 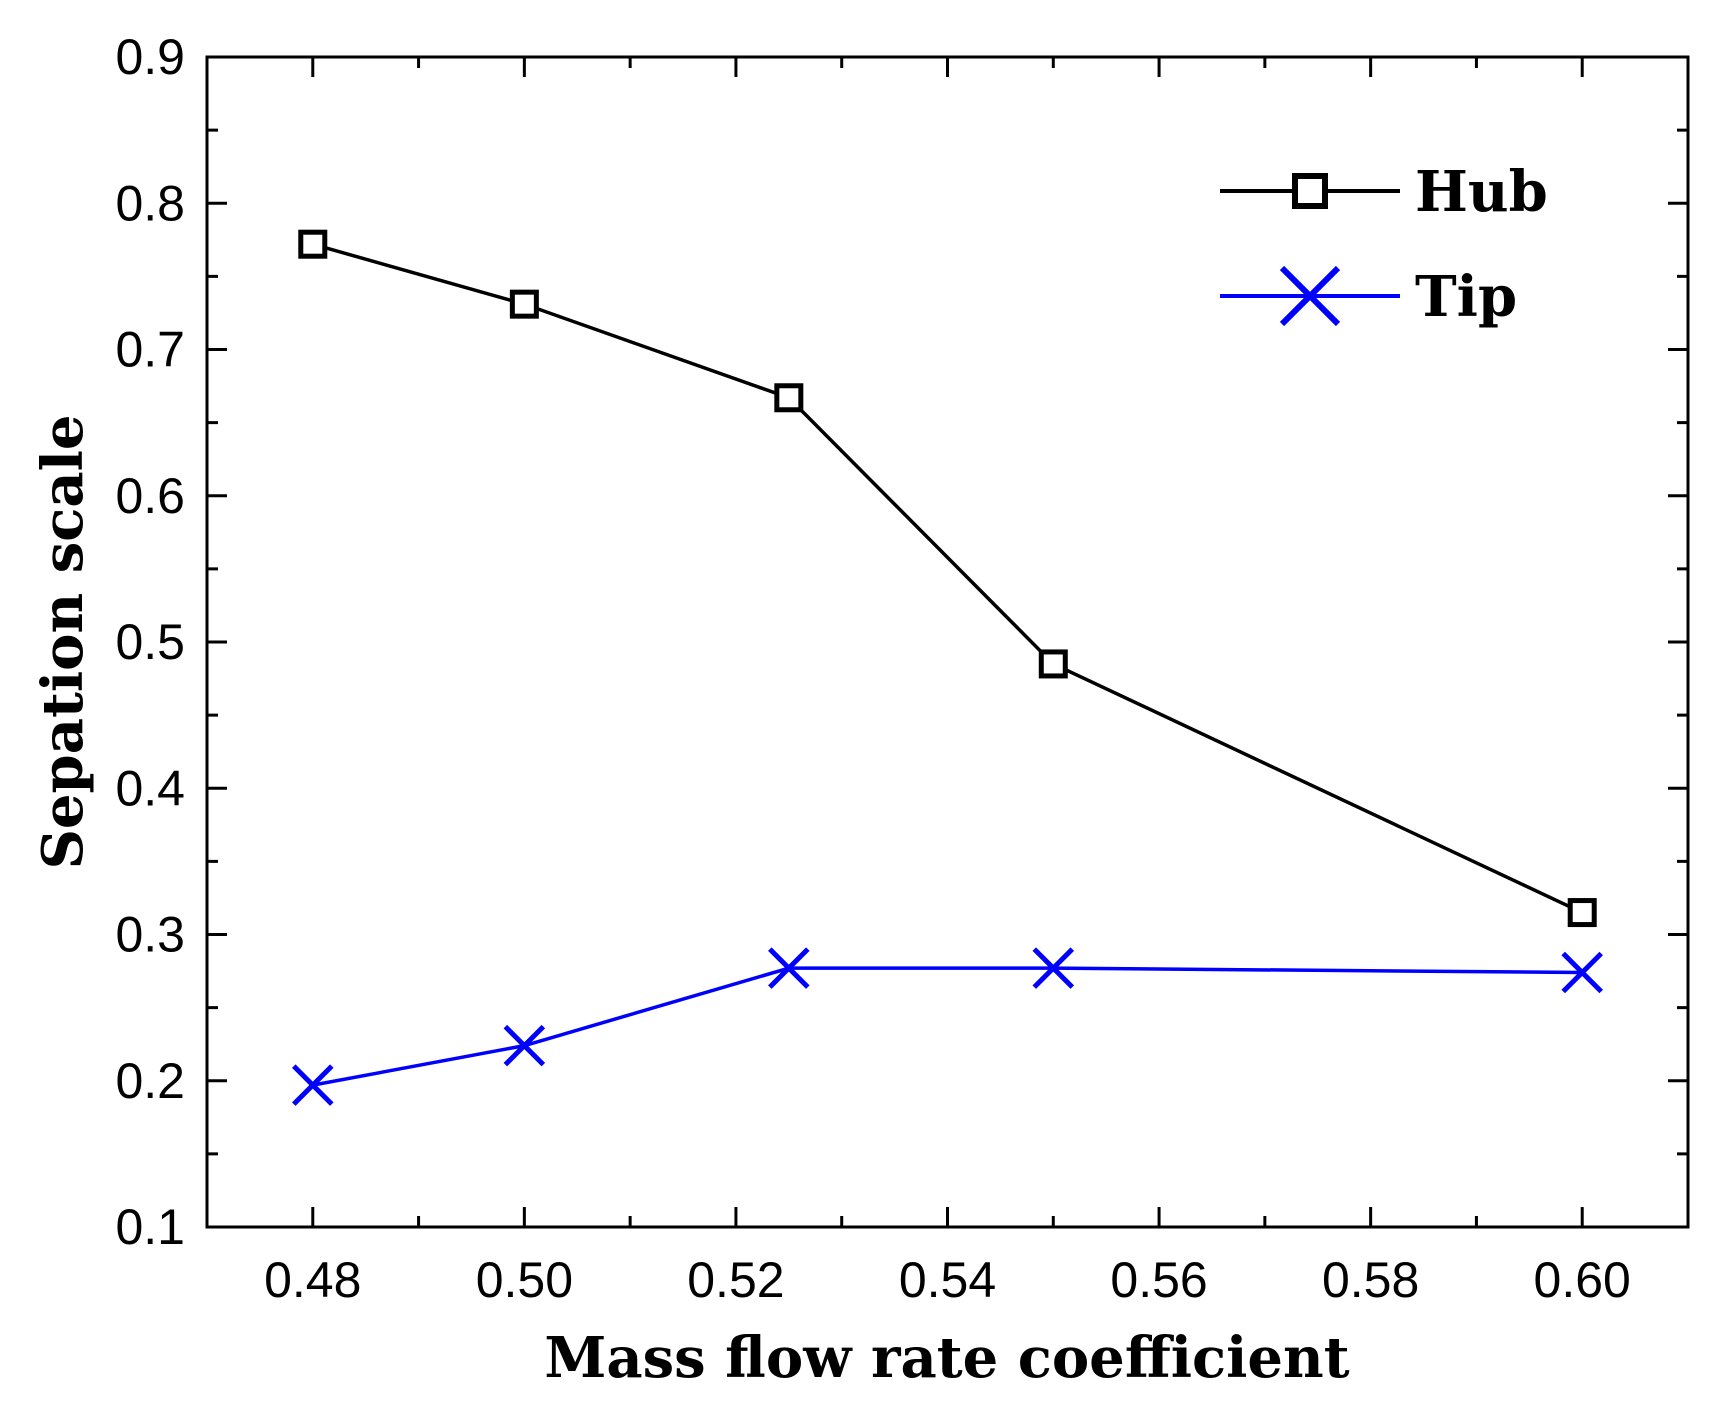 What do you see at coordinates (63, 641) in the screenshot?
I see `y-axis-title: Sepation scale` at bounding box center [63, 641].